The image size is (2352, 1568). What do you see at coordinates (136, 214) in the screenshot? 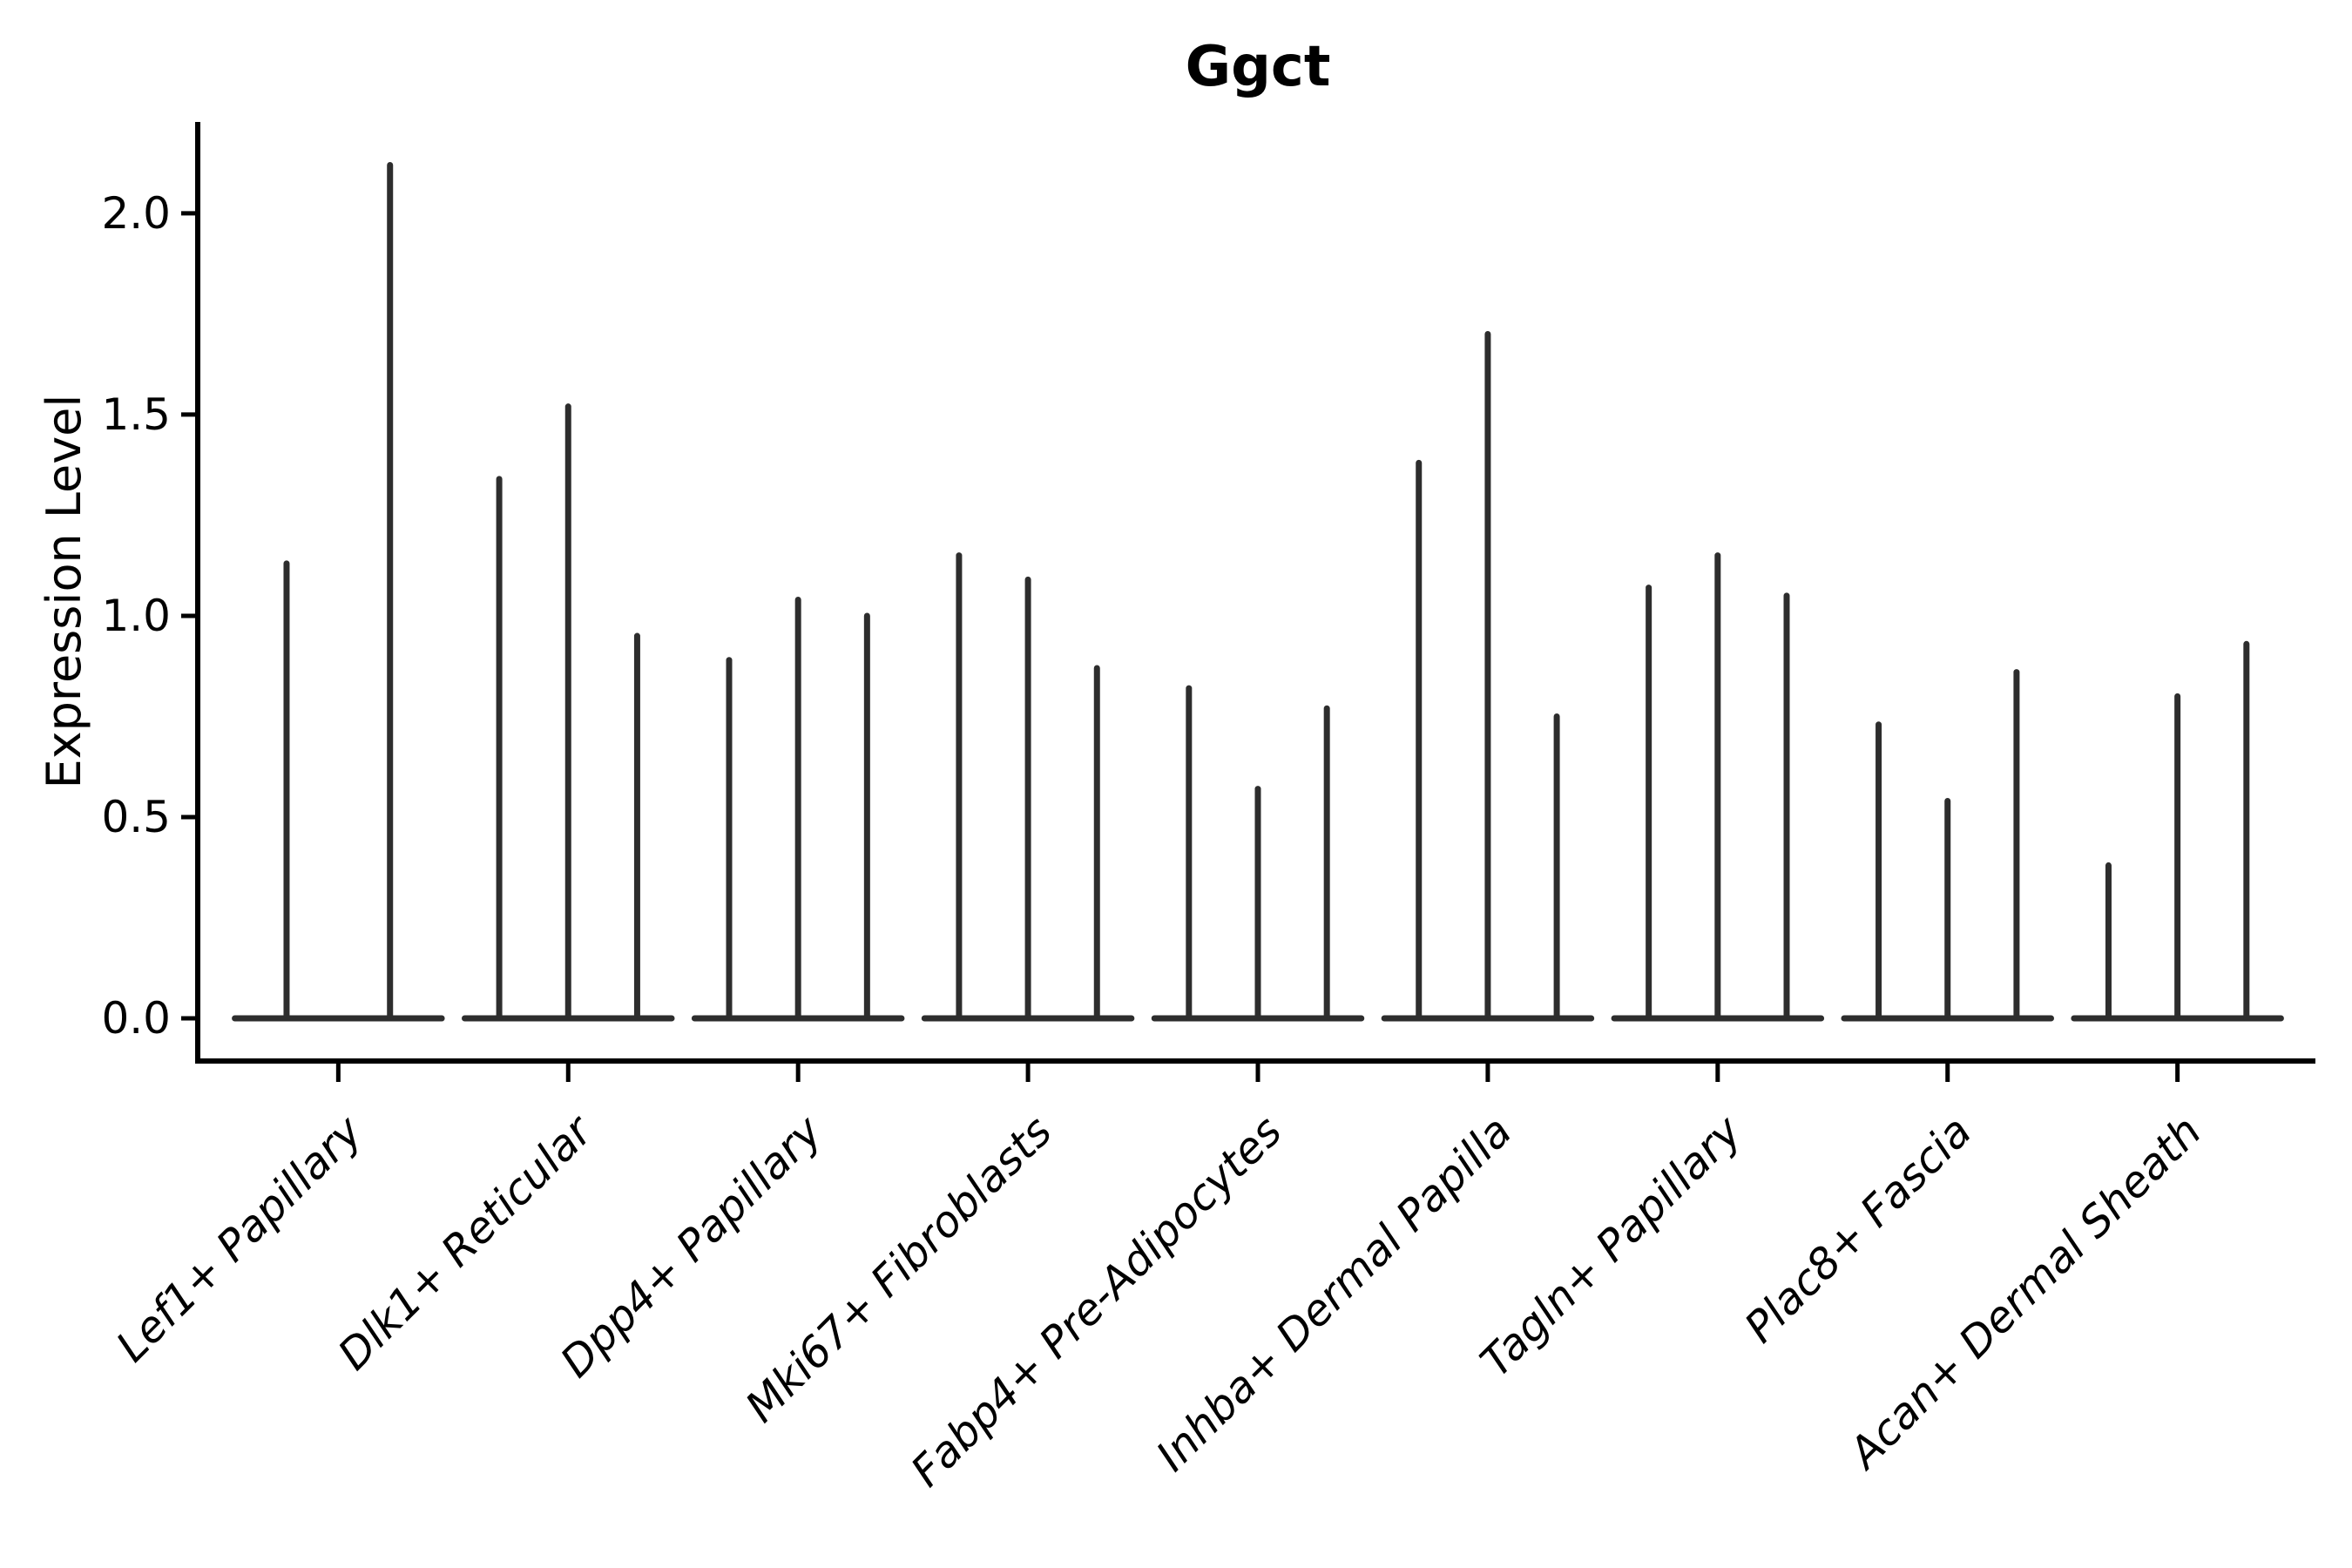
I see `y-tick-label: 2.0` at bounding box center [136, 214].